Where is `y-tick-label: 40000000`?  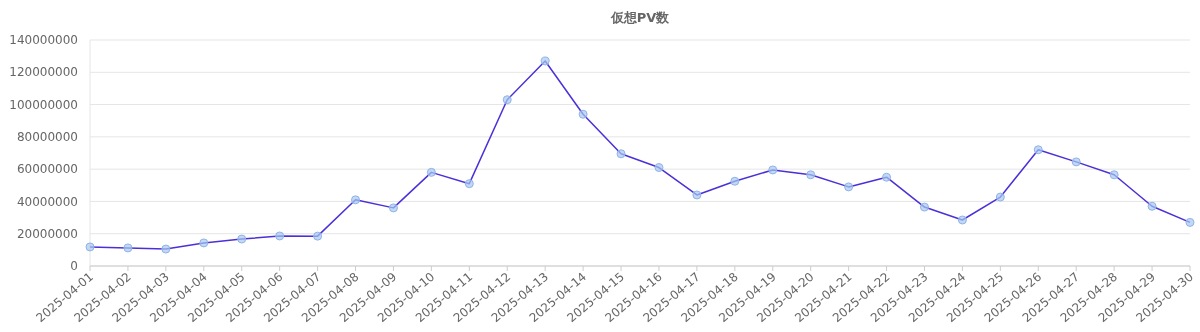
y-tick-label: 40000000 is located at coordinates (47, 201).